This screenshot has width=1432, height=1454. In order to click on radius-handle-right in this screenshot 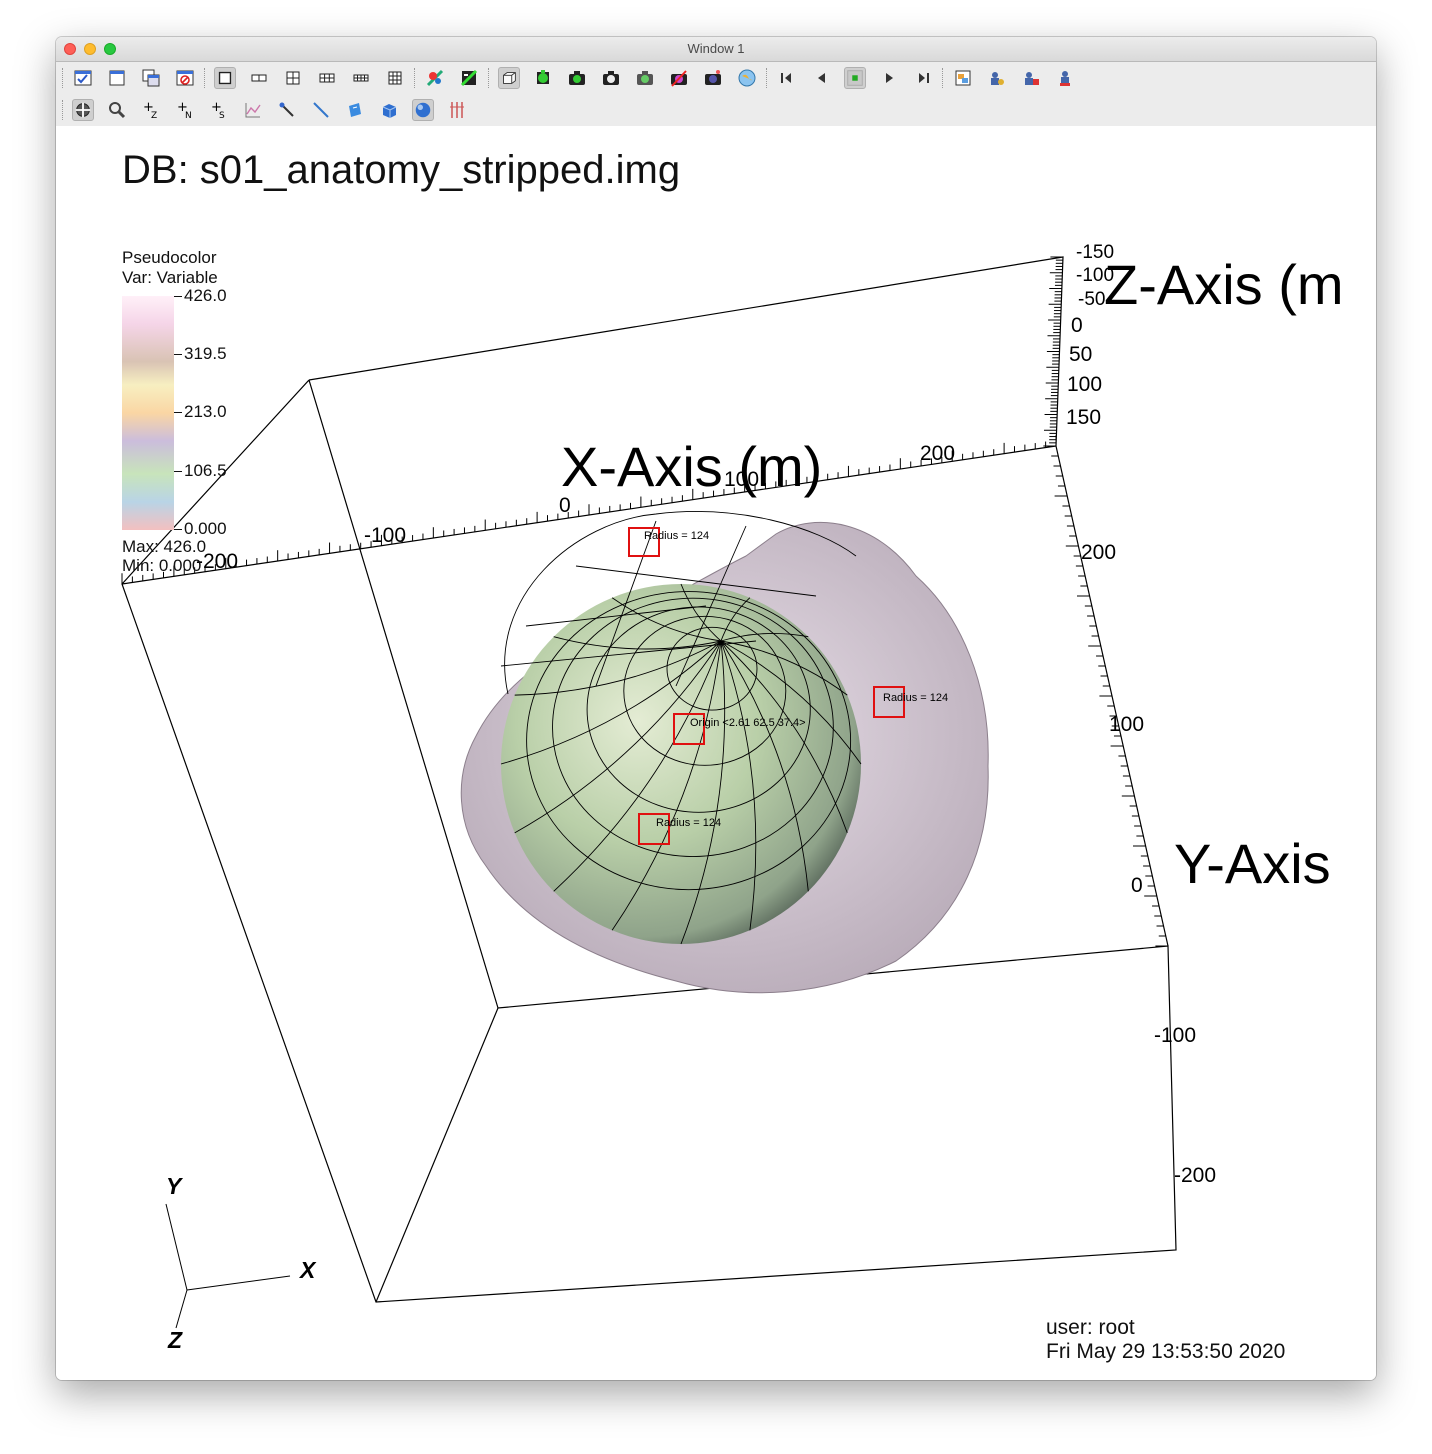, I will do `click(889, 702)`.